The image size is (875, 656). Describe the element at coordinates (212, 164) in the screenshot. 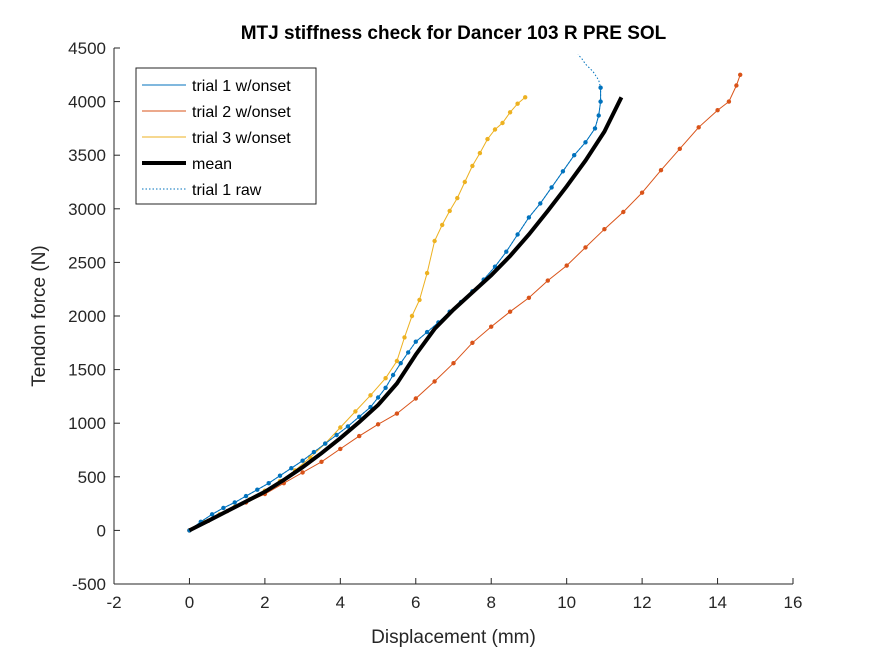

I see `legend-label: mean` at that location.